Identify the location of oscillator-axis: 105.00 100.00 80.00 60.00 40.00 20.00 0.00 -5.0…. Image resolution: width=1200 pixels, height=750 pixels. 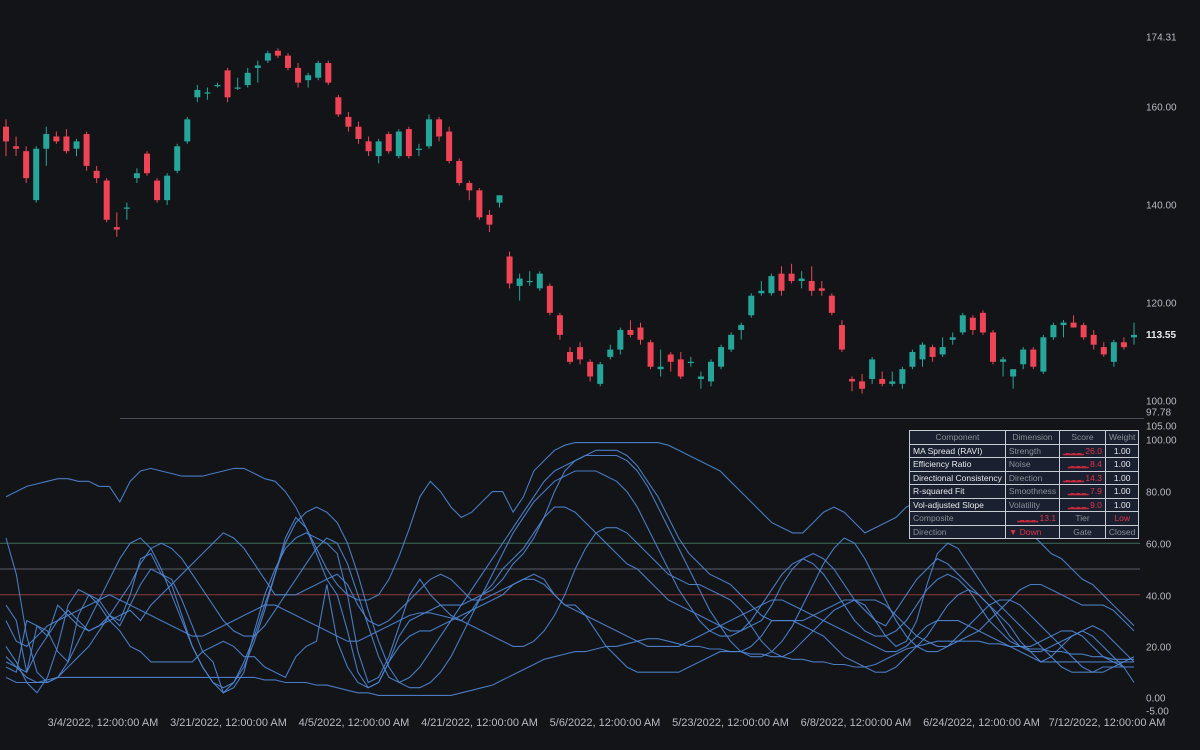
(1161, 570).